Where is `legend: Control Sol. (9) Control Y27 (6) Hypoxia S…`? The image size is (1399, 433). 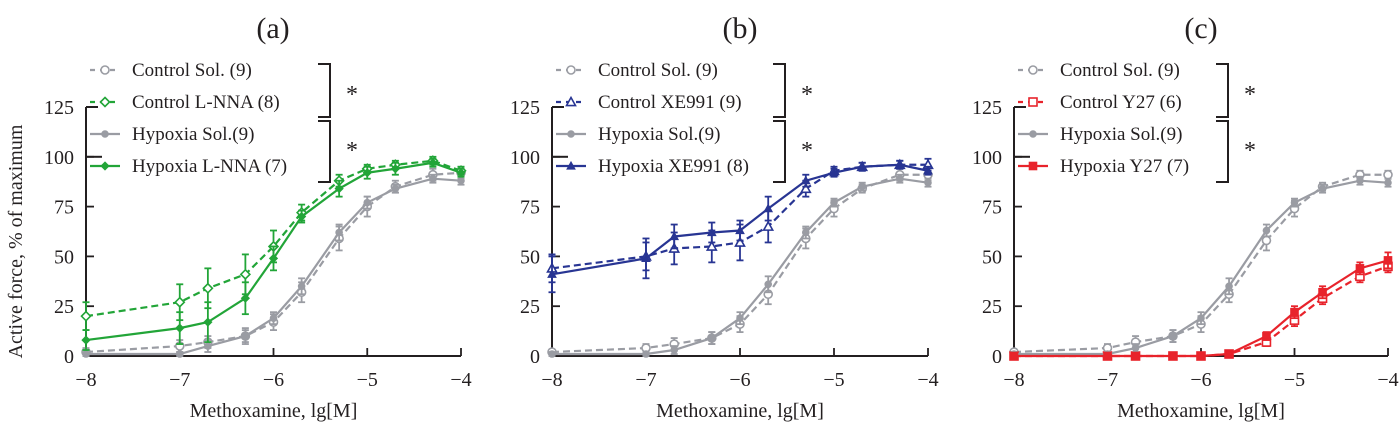 legend: Control Sol. (9) Control Y27 (6) Hypoxia S… is located at coordinates (1135, 121).